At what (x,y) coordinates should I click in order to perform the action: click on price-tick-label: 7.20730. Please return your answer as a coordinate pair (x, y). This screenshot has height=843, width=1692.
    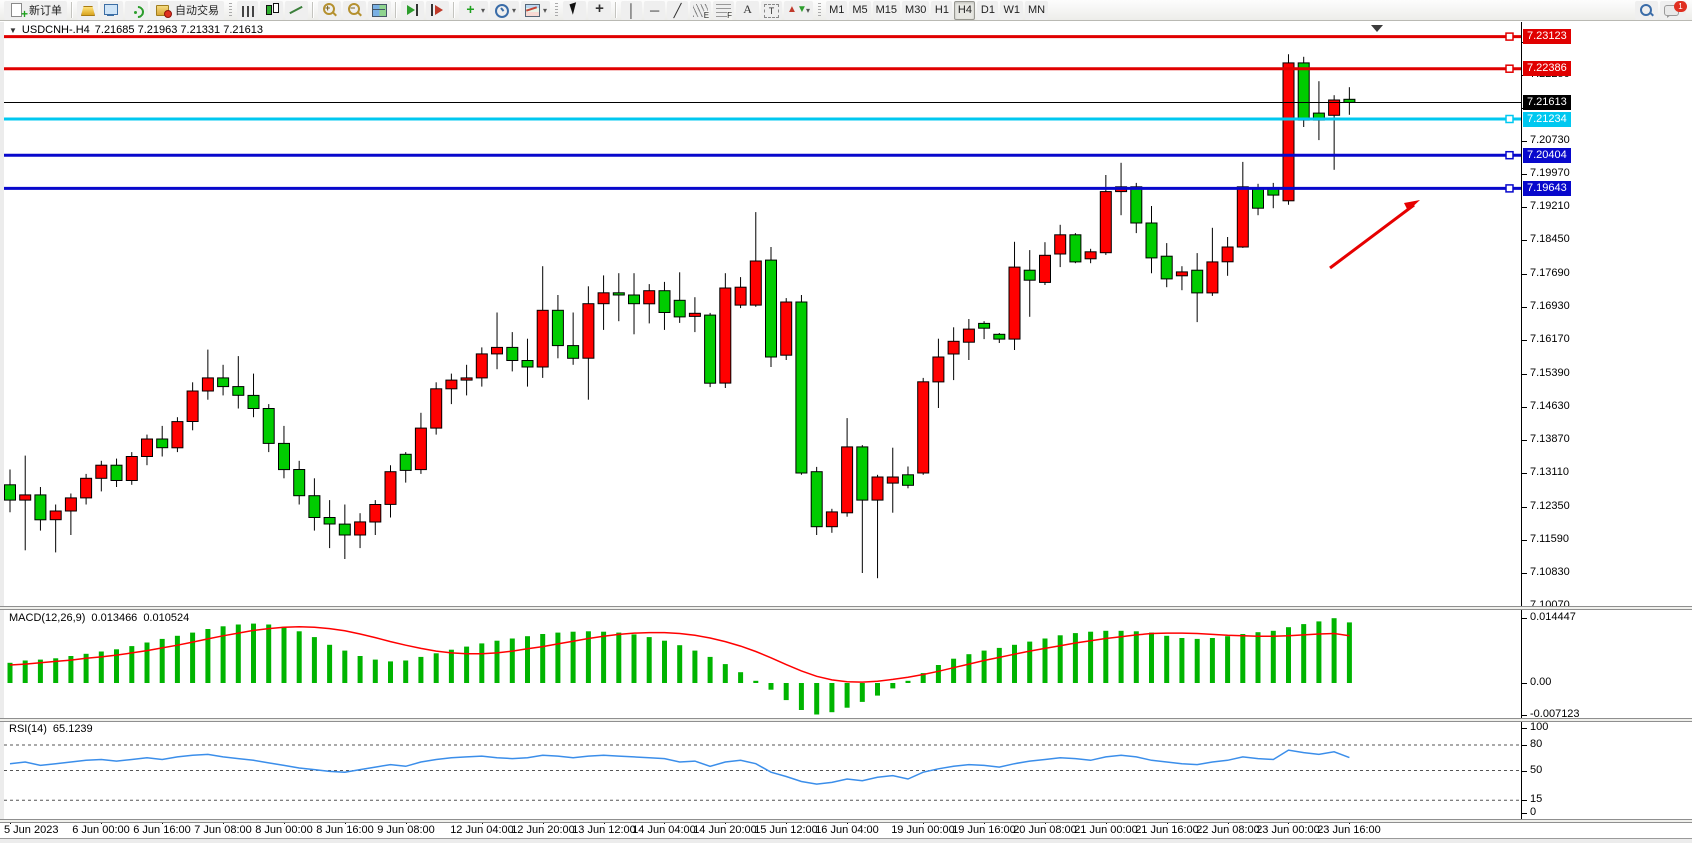
    Looking at the image, I should click on (1550, 140).